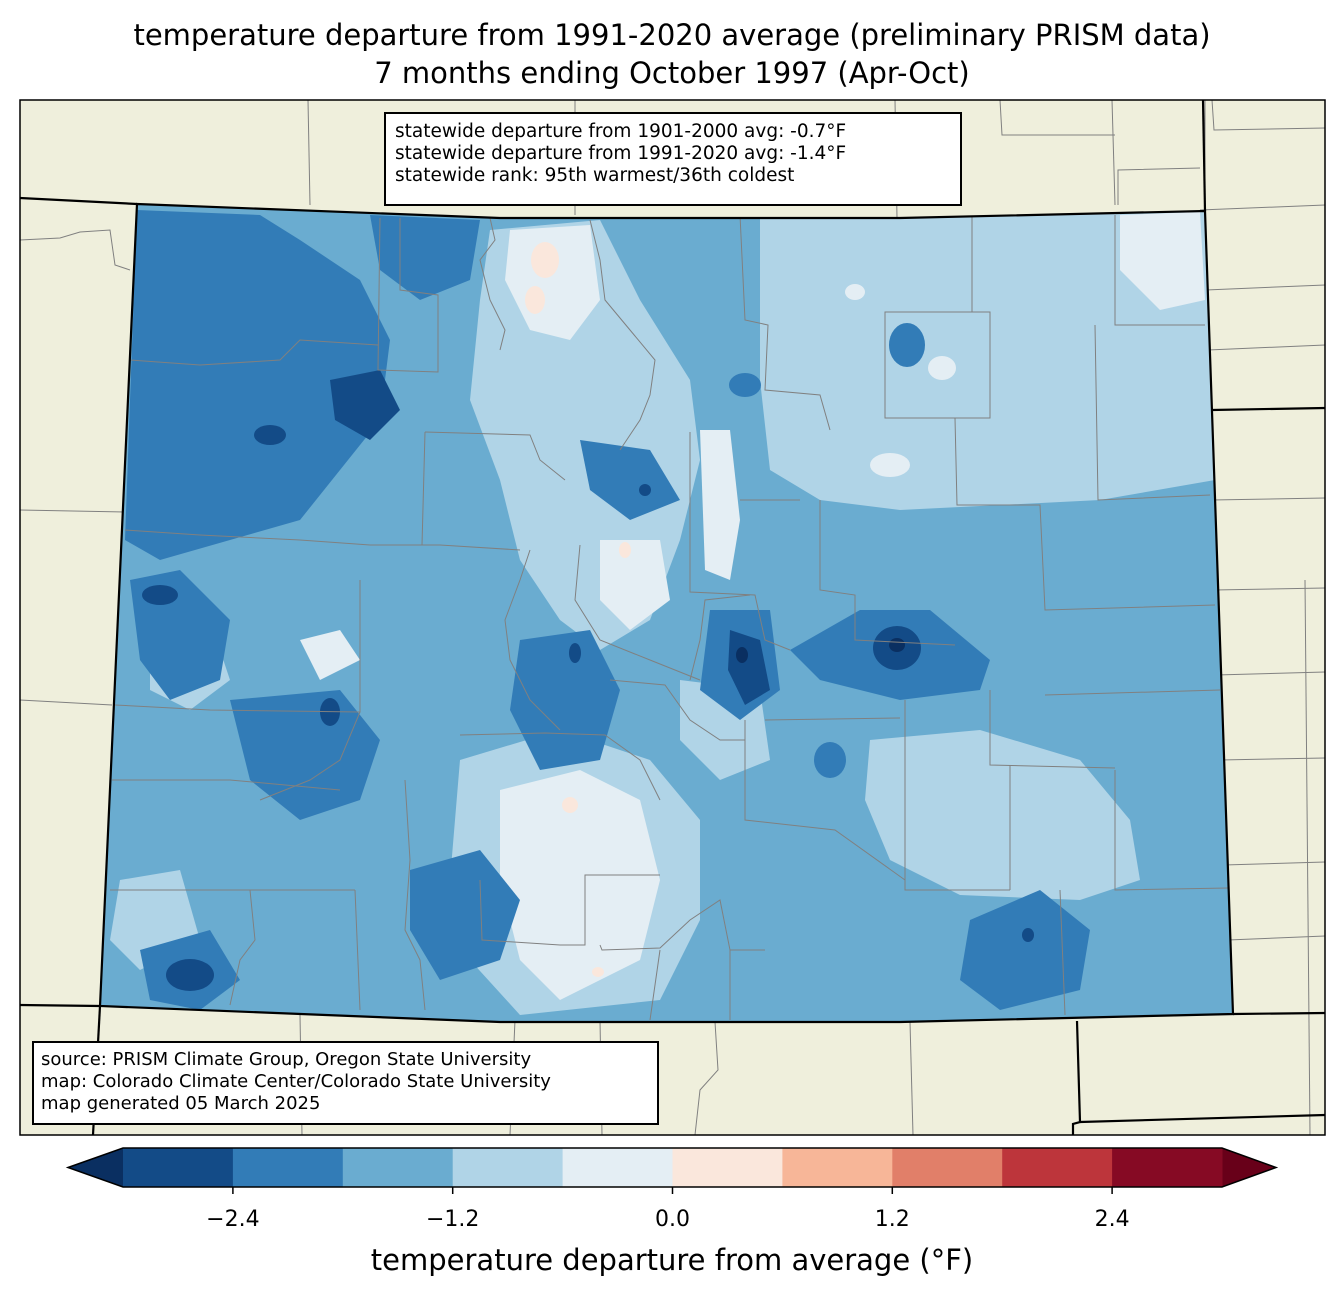 Image resolution: width=1344 pixels, height=1299 pixels. I want to click on generated-date-line: map generated 05 March 2025, so click(181, 1103).